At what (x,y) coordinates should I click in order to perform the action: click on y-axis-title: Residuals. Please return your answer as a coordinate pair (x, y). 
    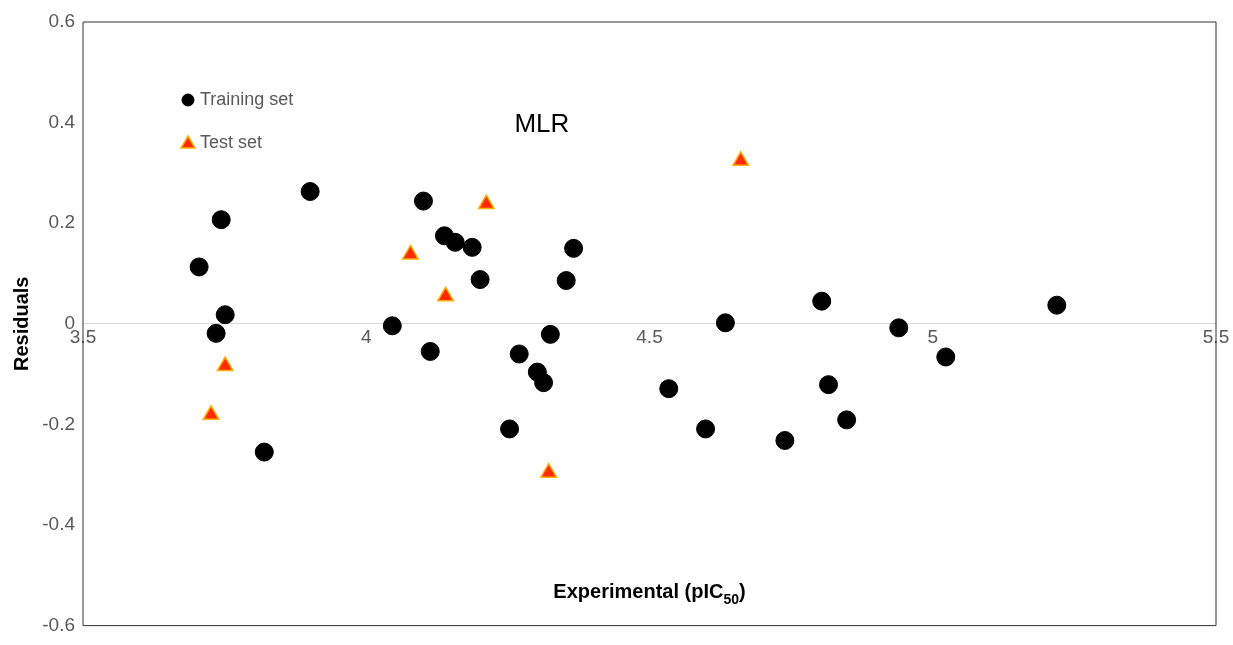
    Looking at the image, I should click on (20, 324).